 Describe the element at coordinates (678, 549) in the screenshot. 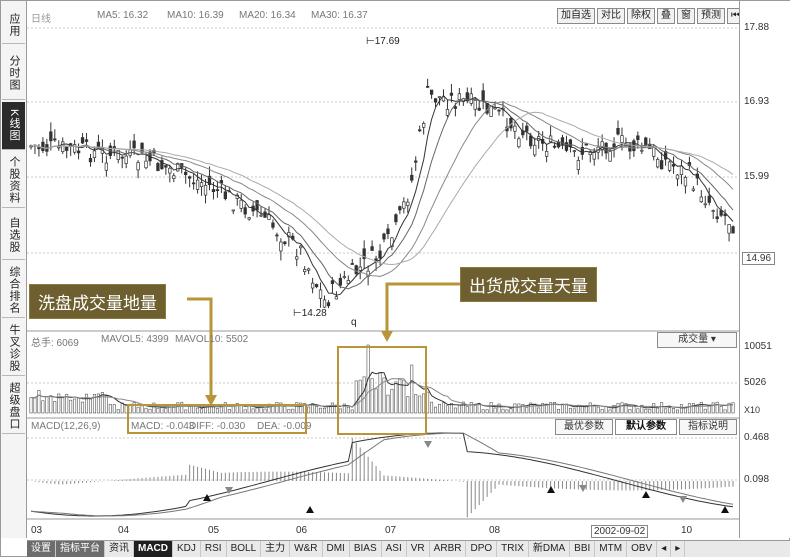

I see `tab-scroll-right-icon: ▸` at that location.